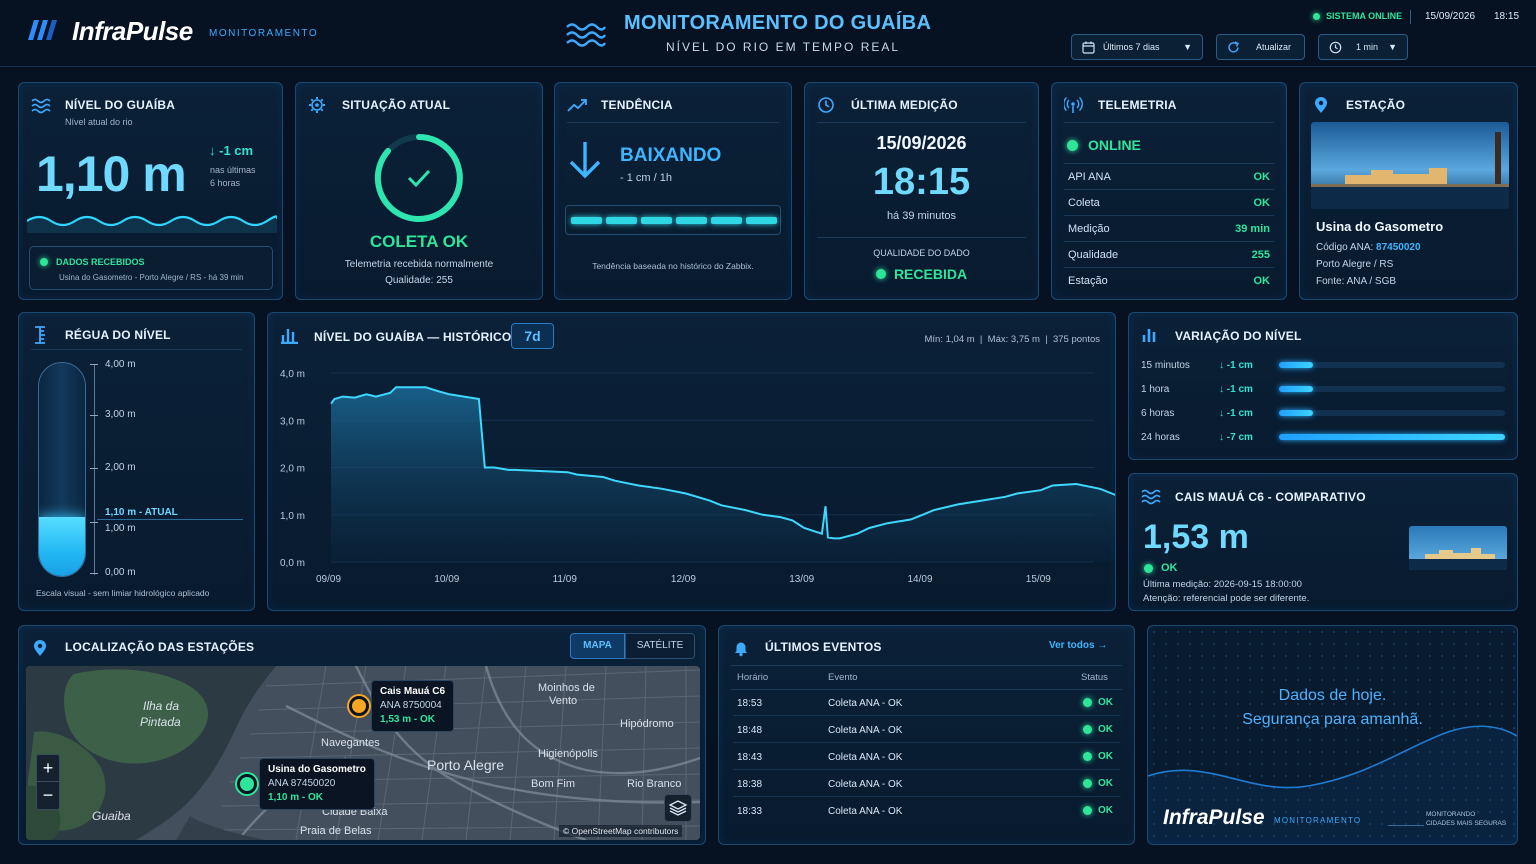 This screenshot has height=864, width=1536. I want to click on header-separator, so click(768, 66).